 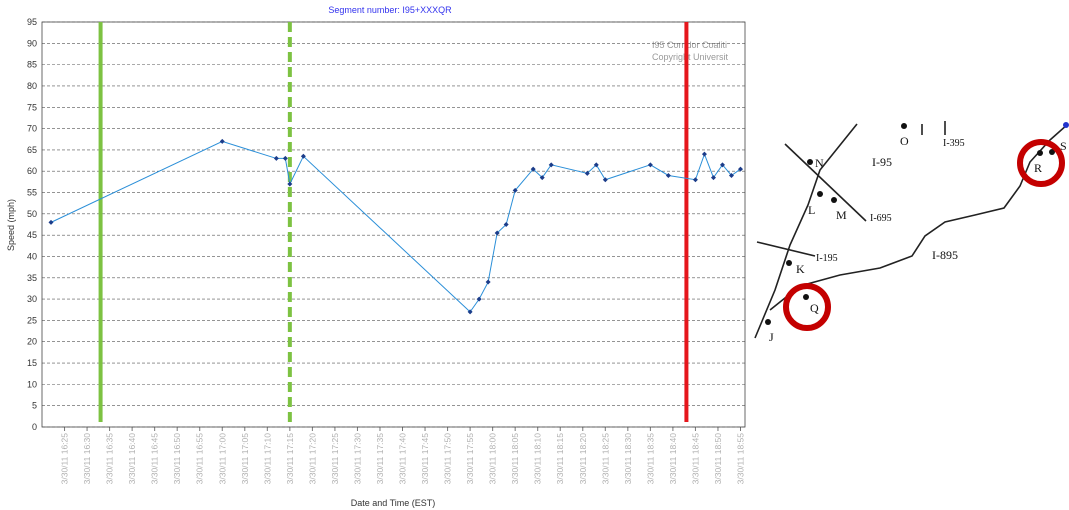 I want to click on map-label: R, so click(x=1038, y=168).